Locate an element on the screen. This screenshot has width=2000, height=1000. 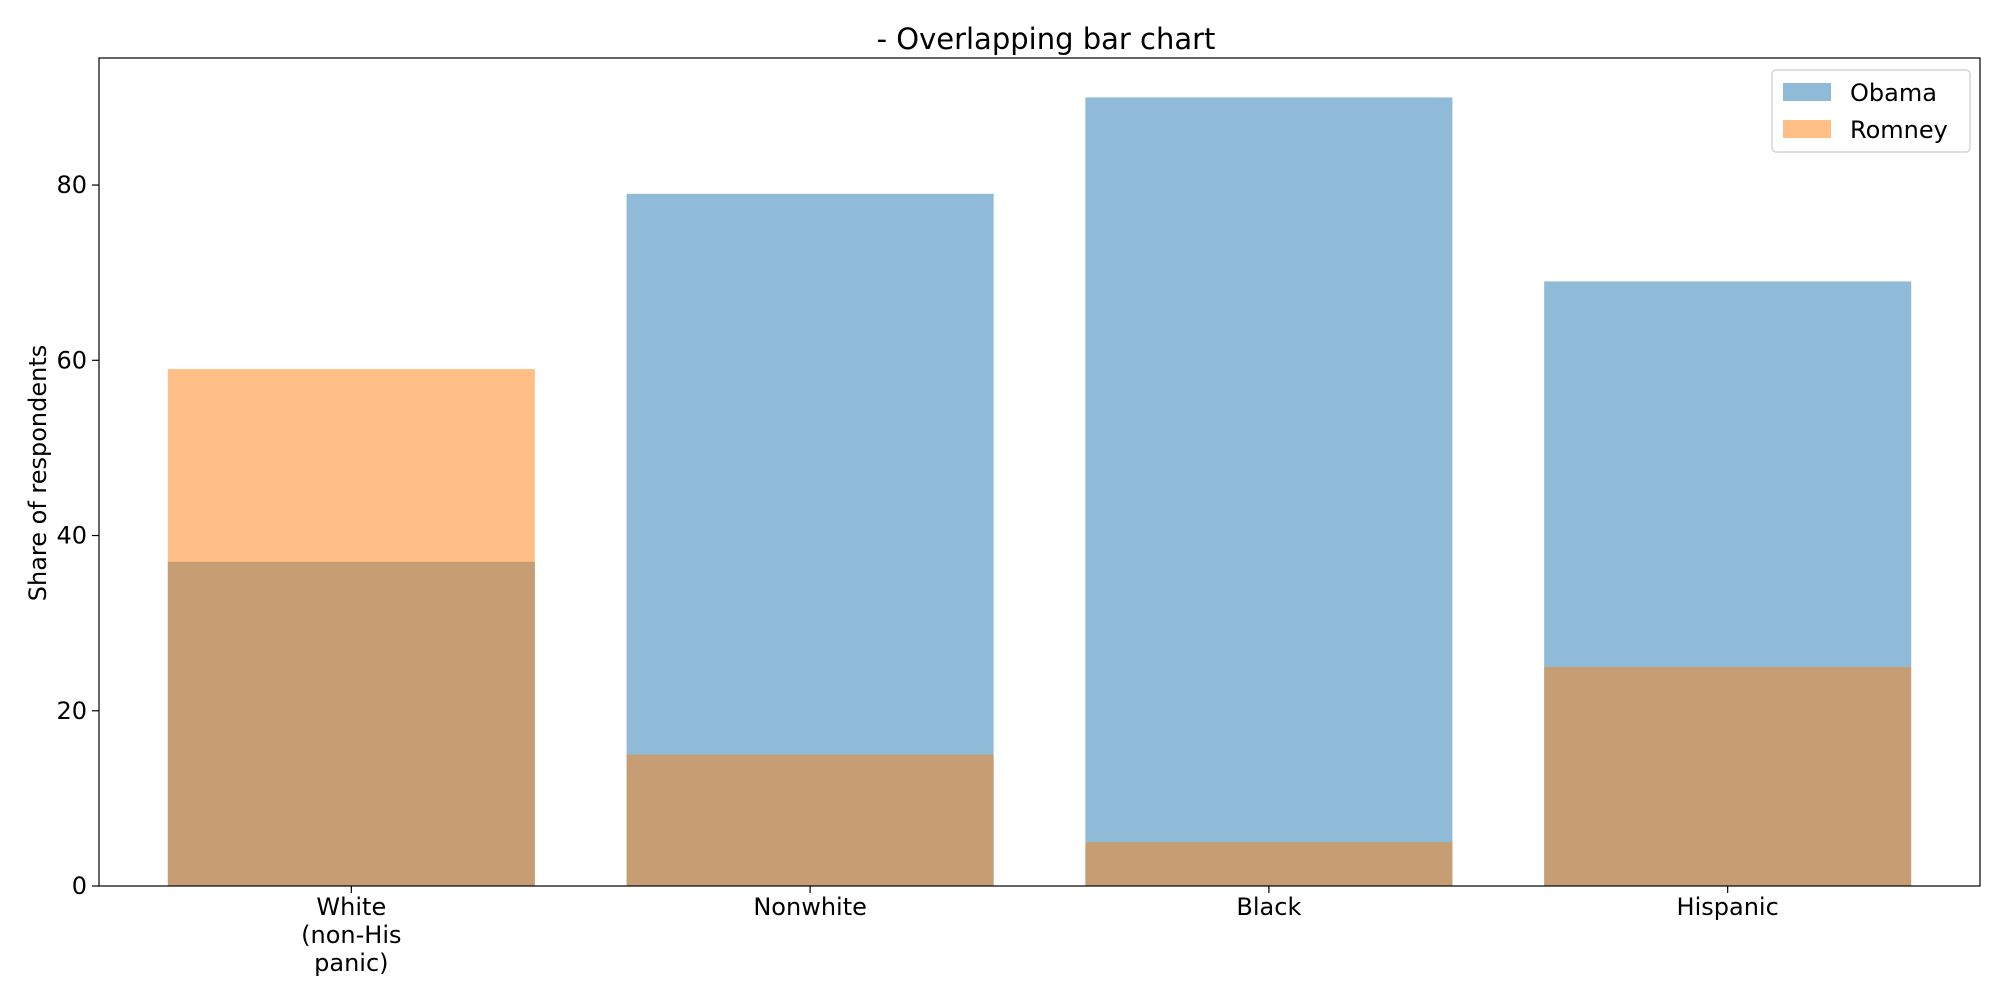
y-tick-label: 80 is located at coordinates (71, 185).